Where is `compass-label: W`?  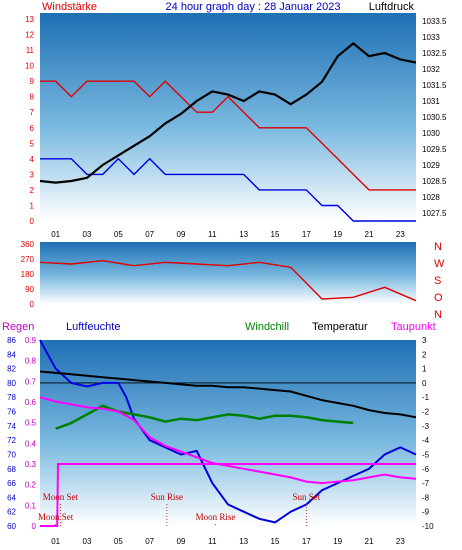
compass-label: W is located at coordinates (439, 264).